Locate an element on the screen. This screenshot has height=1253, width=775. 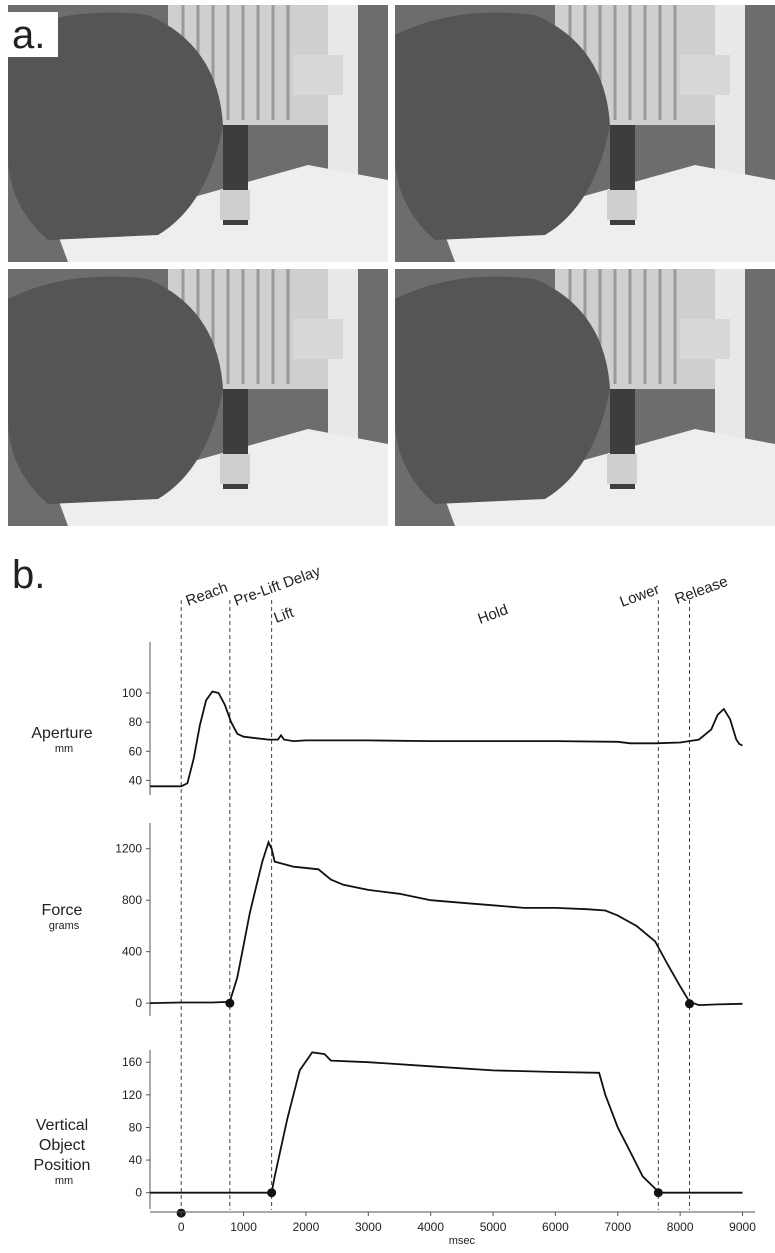
y-tick-label: 120 is located at coordinates (132, 1095).